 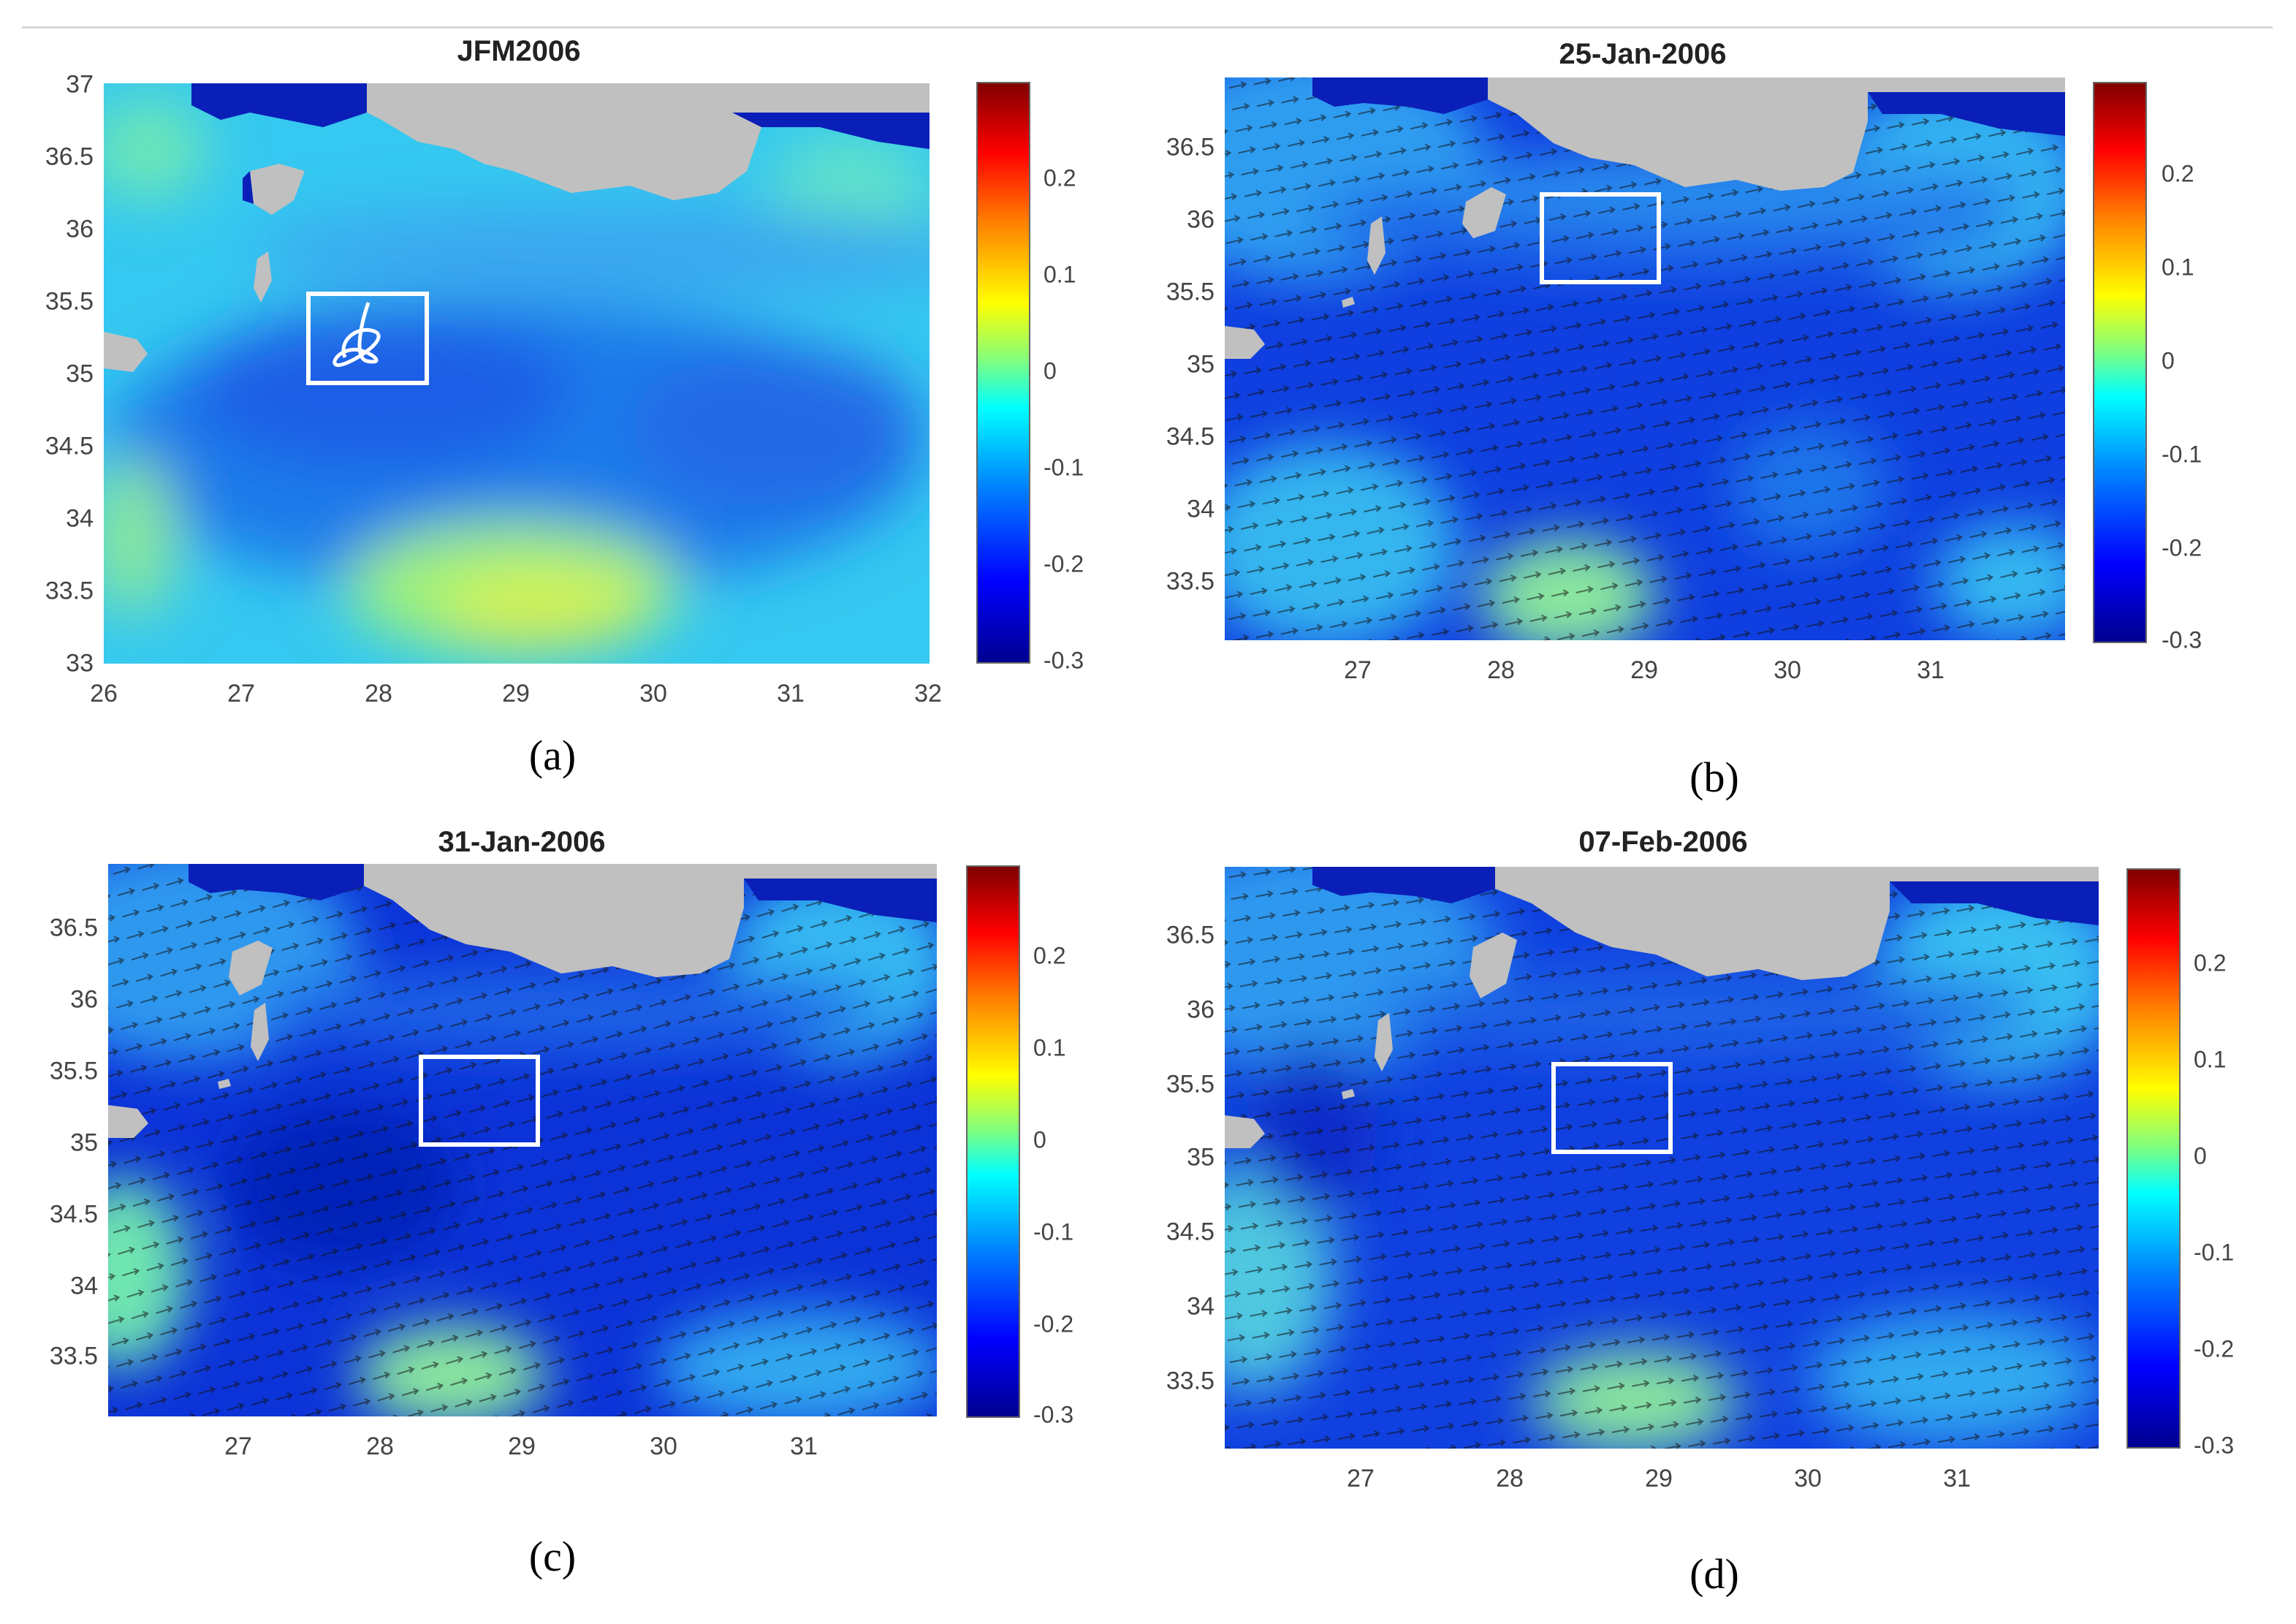 I want to click on panel-caption: (a), so click(x=552, y=756).